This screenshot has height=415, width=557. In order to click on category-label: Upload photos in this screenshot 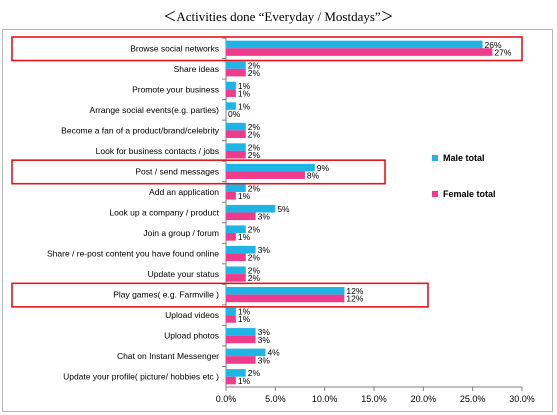, I will do `click(191, 336)`.